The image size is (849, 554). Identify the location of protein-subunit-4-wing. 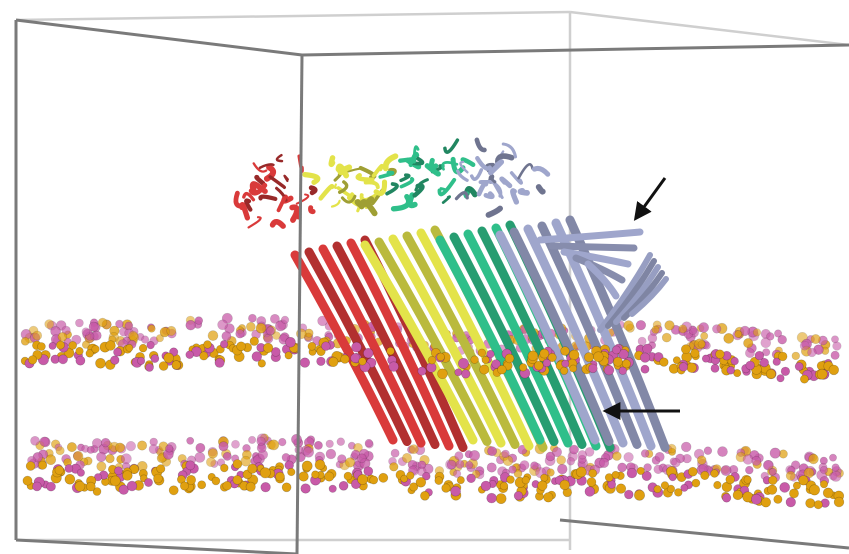
(602, 280).